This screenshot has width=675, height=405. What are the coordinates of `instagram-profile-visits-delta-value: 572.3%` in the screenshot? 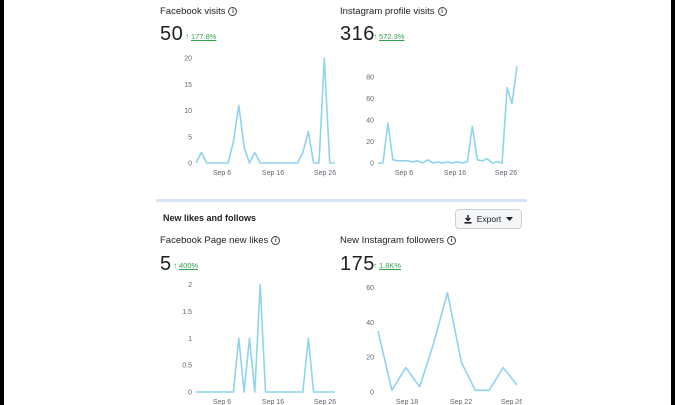 It's located at (392, 36).